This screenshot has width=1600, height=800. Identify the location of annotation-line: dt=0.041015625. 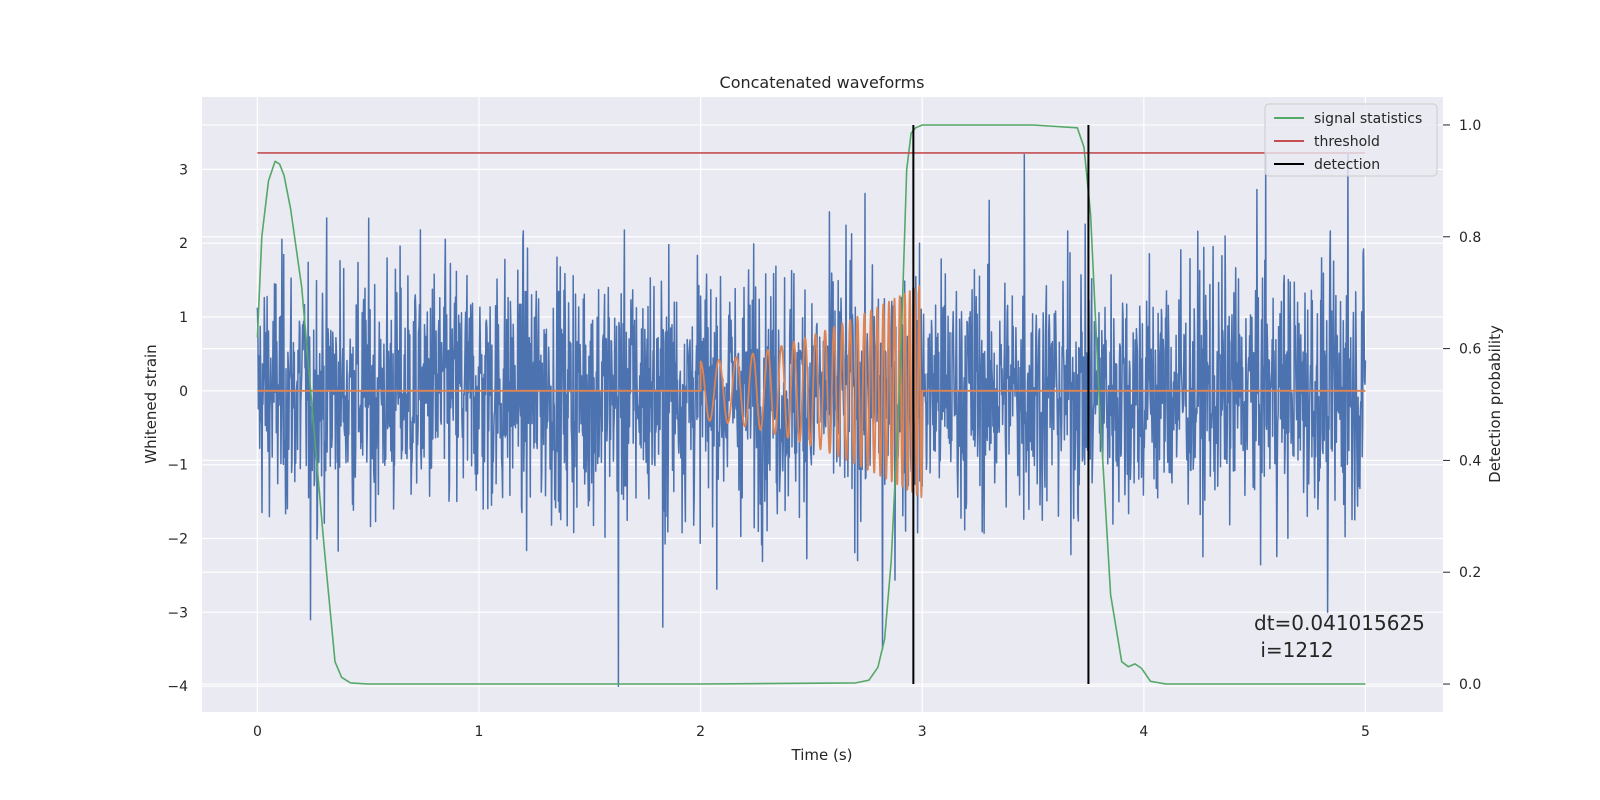
(1339, 623).